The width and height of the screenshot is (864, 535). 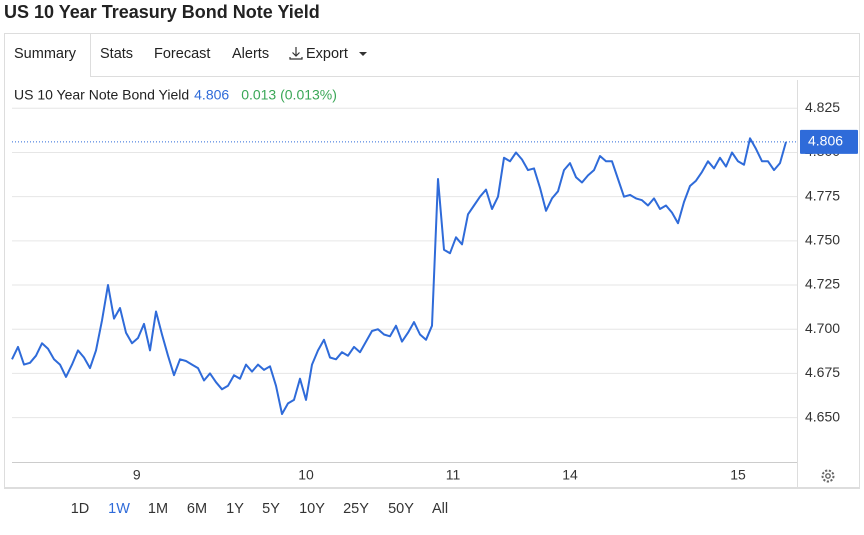 I want to click on tab: Summary, so click(x=45, y=54).